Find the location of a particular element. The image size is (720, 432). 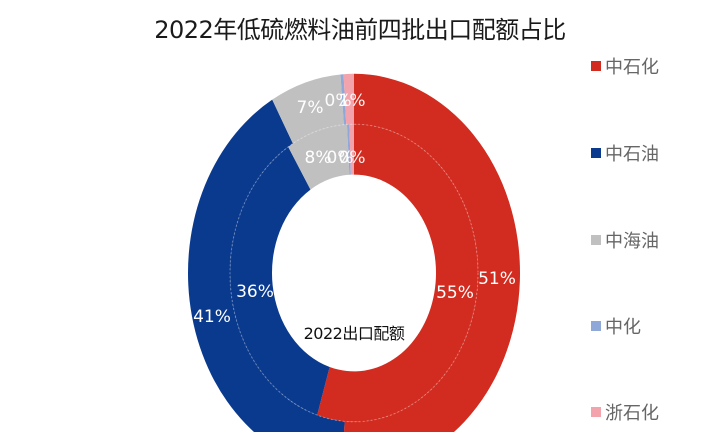

chart-title-text: 2022年低硫燃料油前四批出口配额占比 is located at coordinates (360, 30).